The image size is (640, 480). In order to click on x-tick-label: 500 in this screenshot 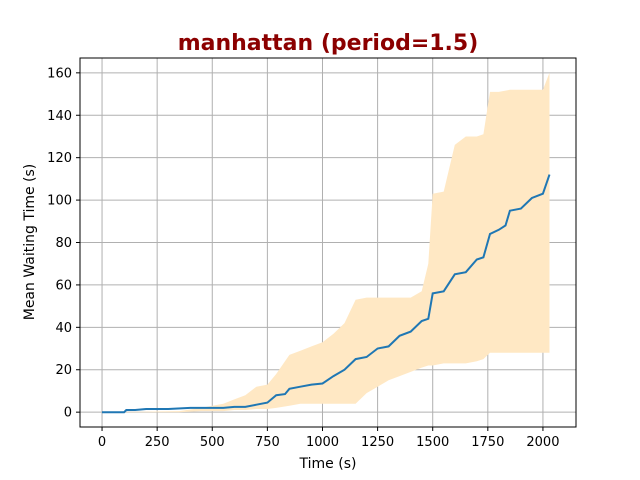, I will do `click(212, 442)`.